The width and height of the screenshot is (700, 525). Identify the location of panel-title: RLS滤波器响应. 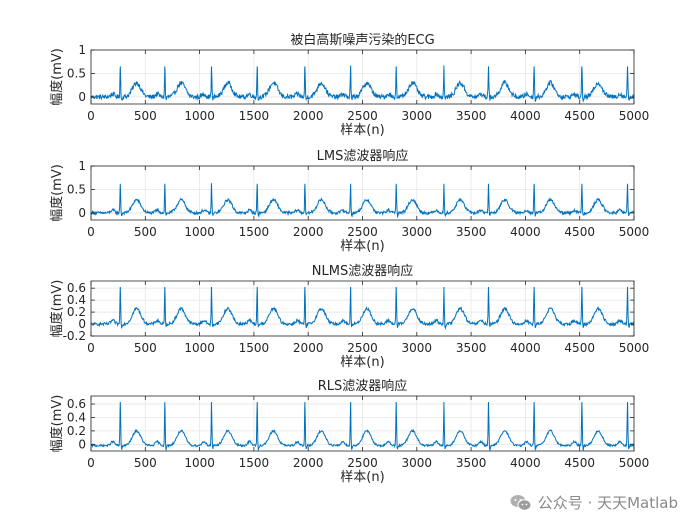
(363, 386).